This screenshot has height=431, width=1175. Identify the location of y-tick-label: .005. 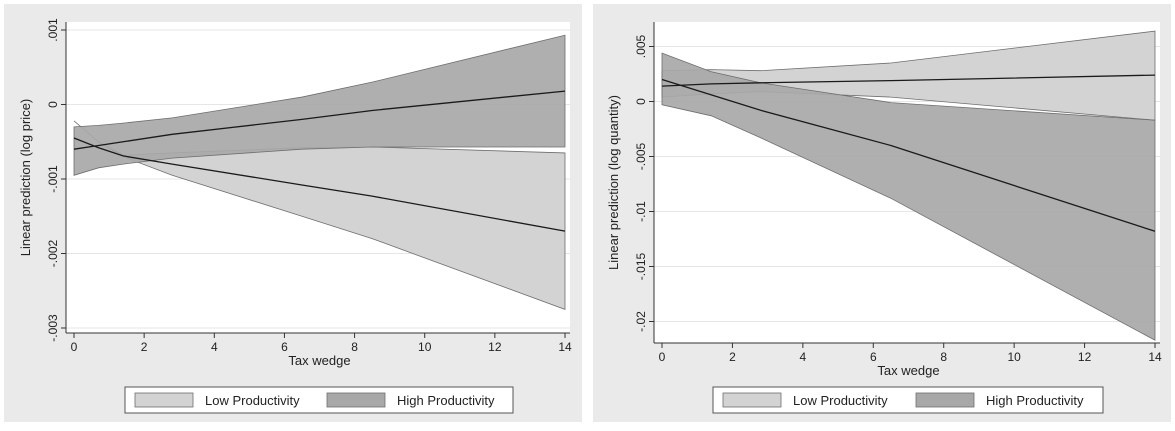
(641, 46).